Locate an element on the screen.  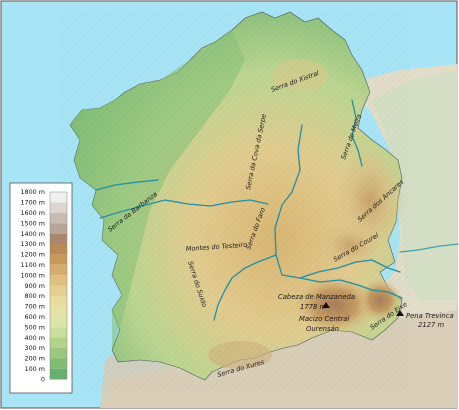
river-tambre is located at coordinates (127, 185).